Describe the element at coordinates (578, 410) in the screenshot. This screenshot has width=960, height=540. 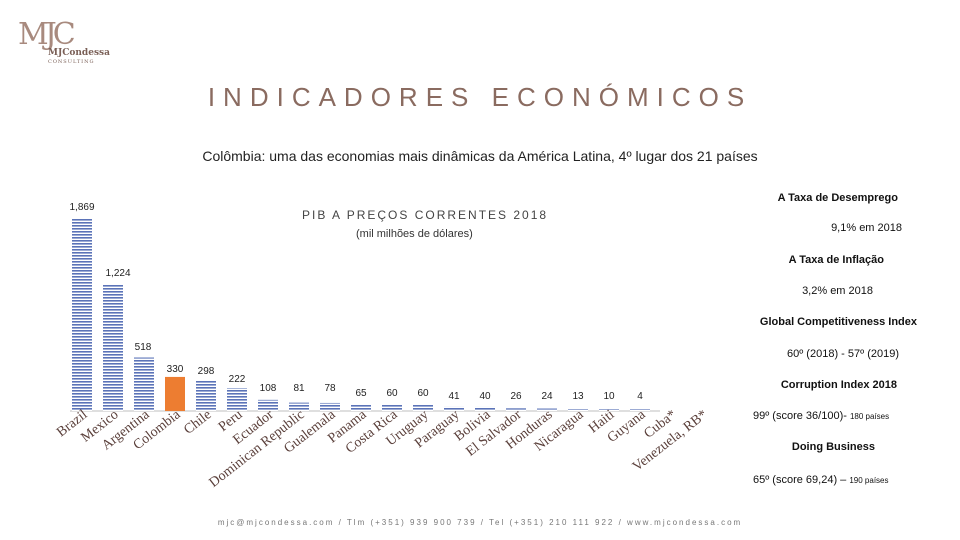
I see `bar-nicaragua` at that location.